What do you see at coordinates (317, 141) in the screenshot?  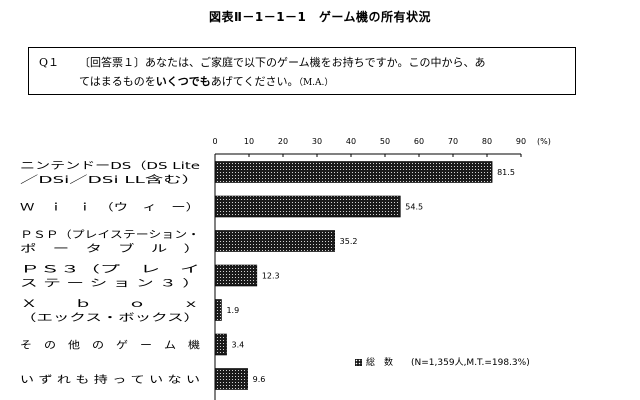 I see `x-tick-label: 30` at bounding box center [317, 141].